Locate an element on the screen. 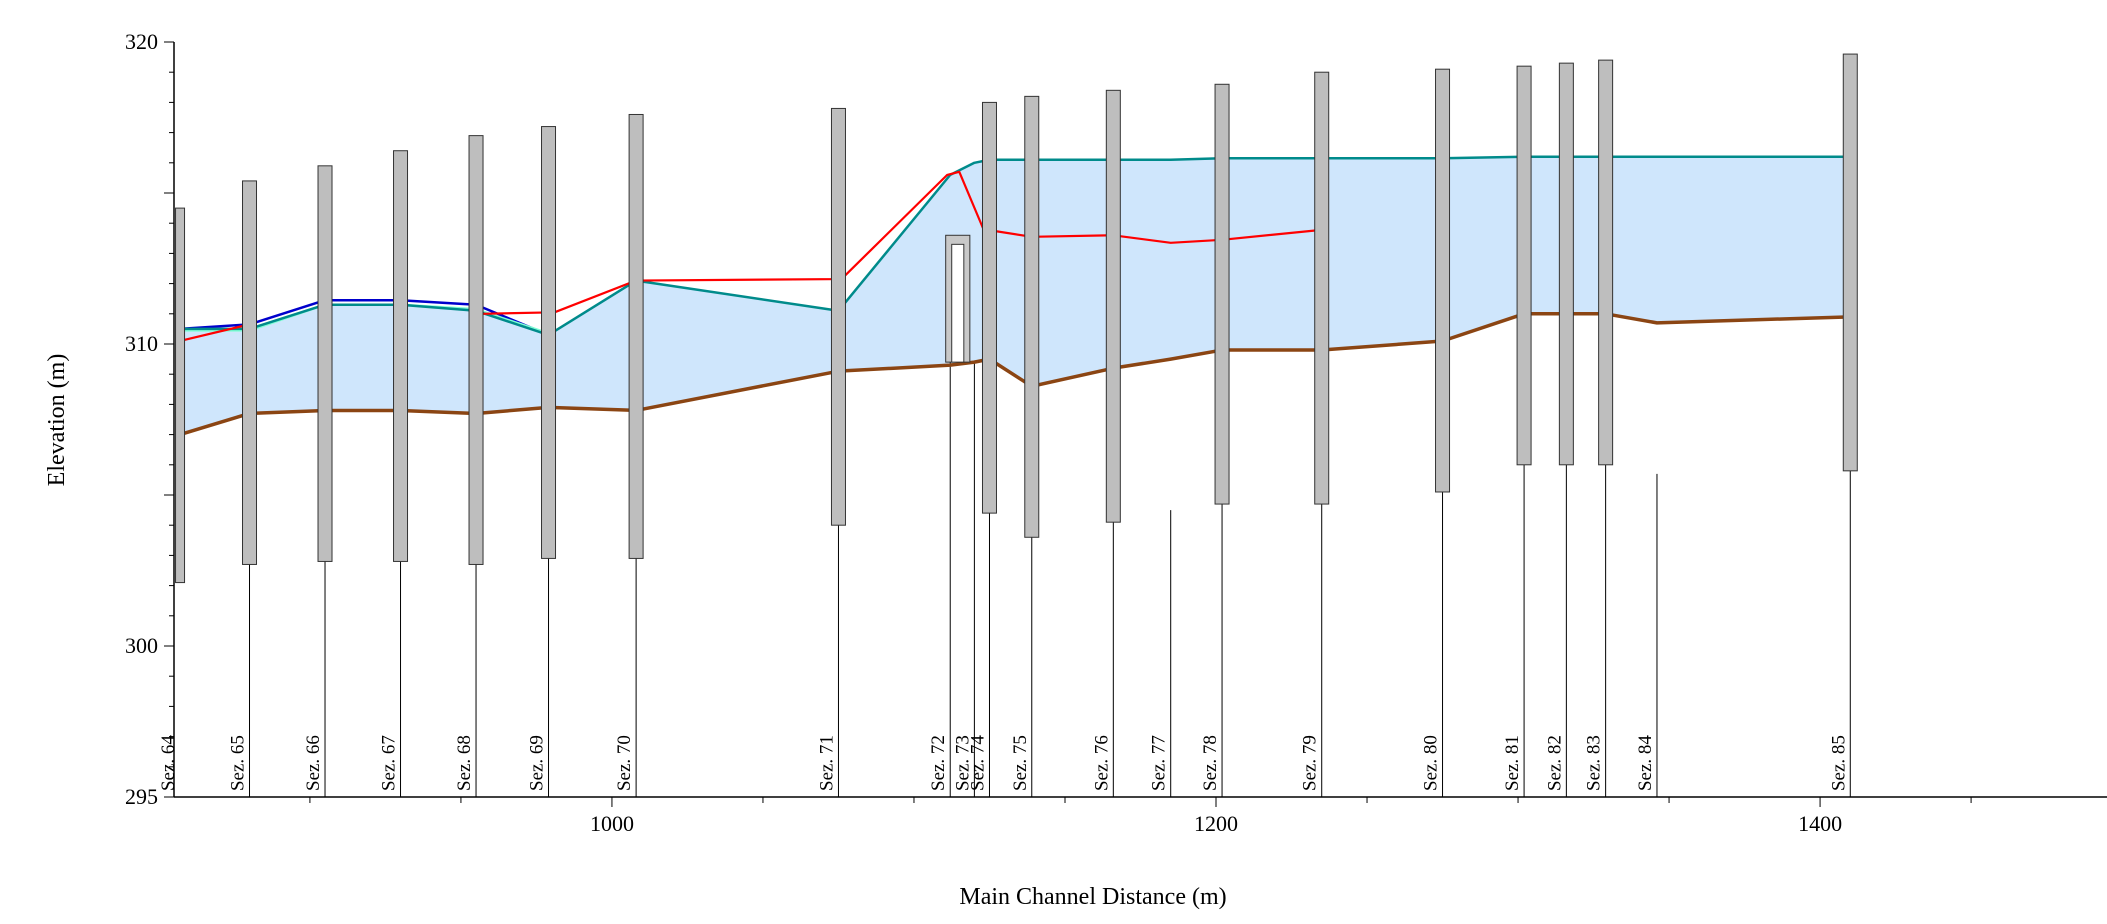  section-label: Sez. 80 is located at coordinates (1431, 763).